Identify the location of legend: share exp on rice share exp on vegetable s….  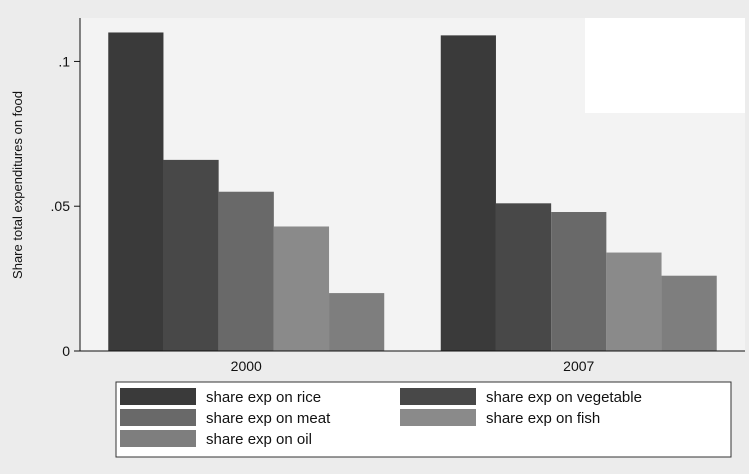
(423, 419).